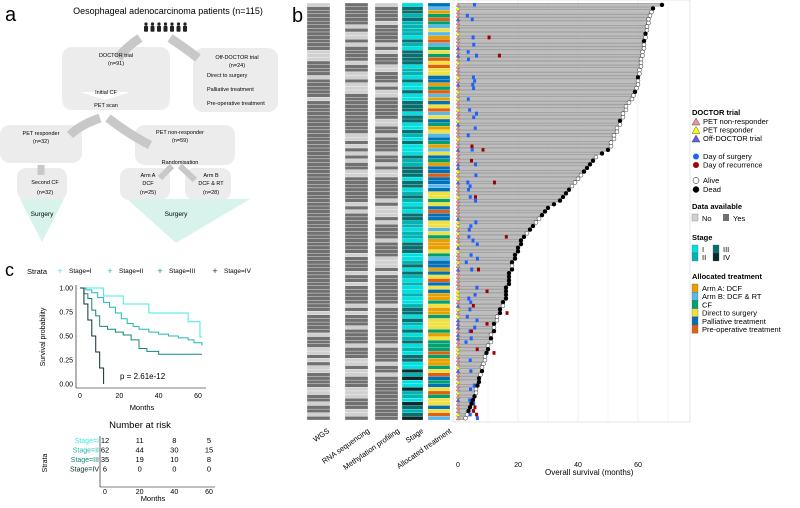 The width and height of the screenshot is (800, 508). What do you see at coordinates (371, 449) in the screenshot?
I see `column-label: Methylation profiling` at bounding box center [371, 449].